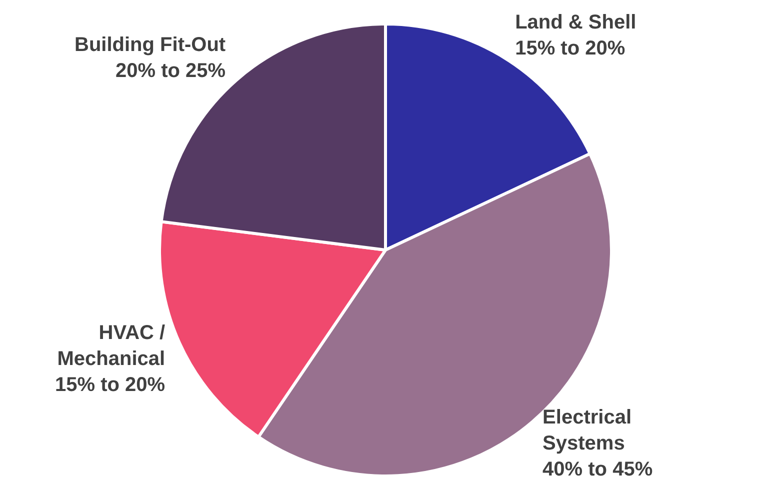 The image size is (771, 500). Describe the element at coordinates (171, 71) in the screenshot. I see `text: 20% to 25%` at that location.